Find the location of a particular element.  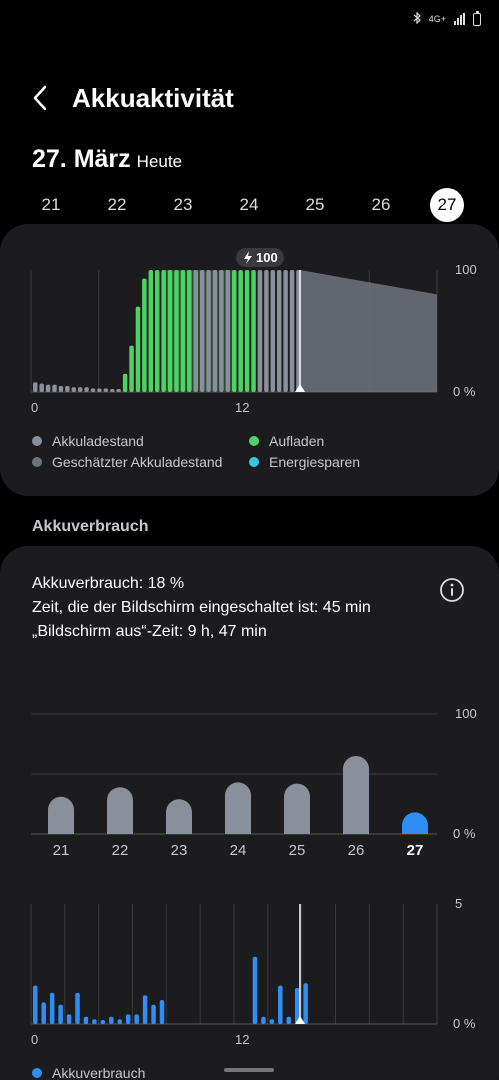

section-title: Akkuverbrauch is located at coordinates (90, 526).